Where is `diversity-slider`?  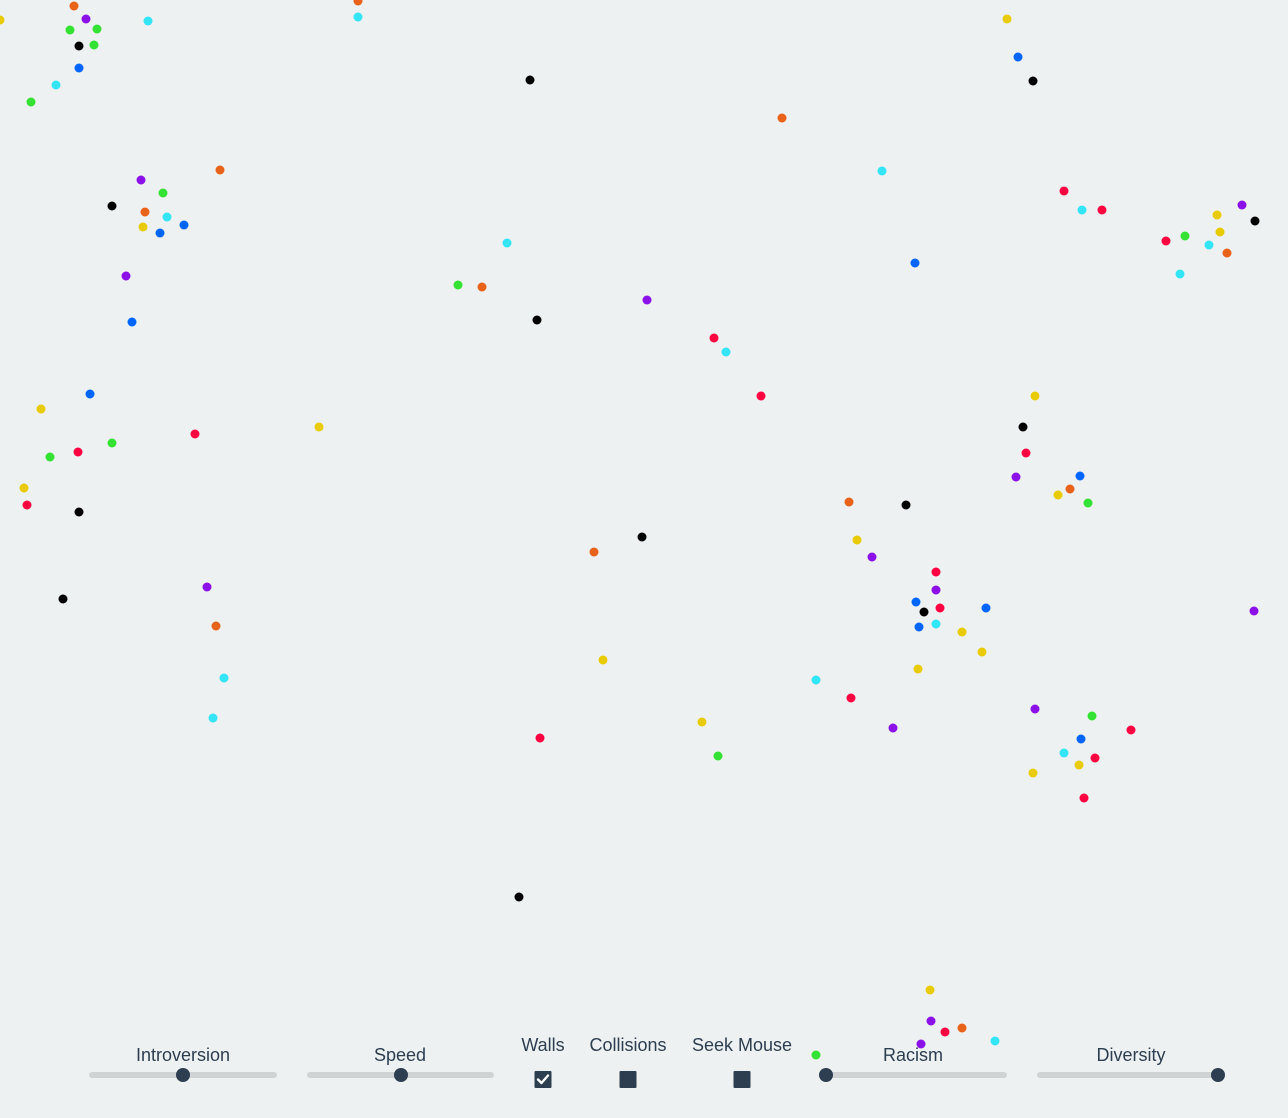
diversity-slider is located at coordinates (1131, 1075).